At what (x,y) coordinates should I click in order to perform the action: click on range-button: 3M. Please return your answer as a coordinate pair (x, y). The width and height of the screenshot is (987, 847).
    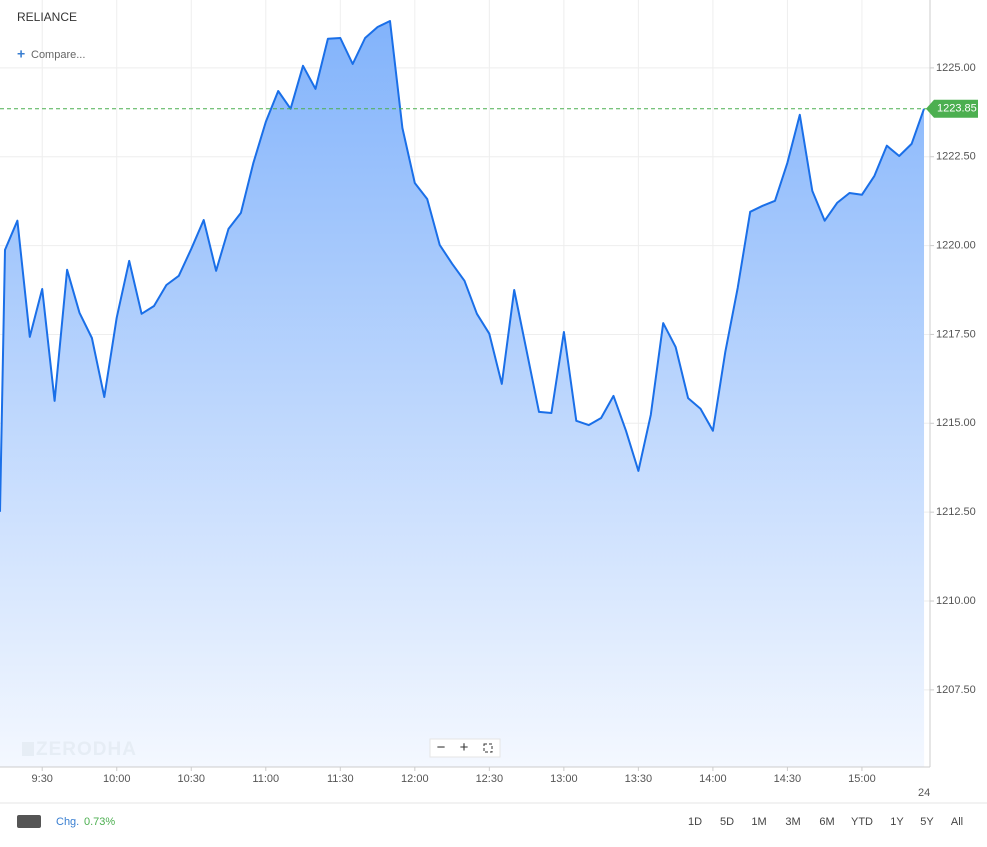
    Looking at the image, I should click on (792, 822).